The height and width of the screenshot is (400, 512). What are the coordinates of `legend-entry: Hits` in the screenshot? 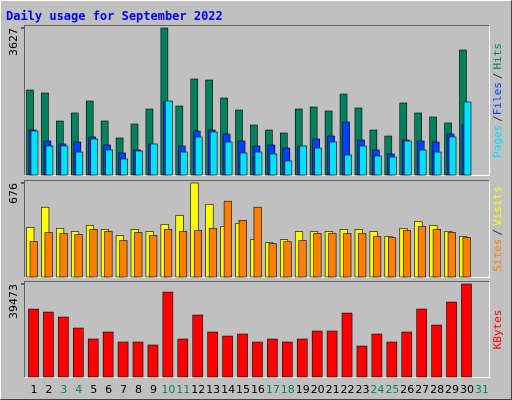 It's located at (497, 56).